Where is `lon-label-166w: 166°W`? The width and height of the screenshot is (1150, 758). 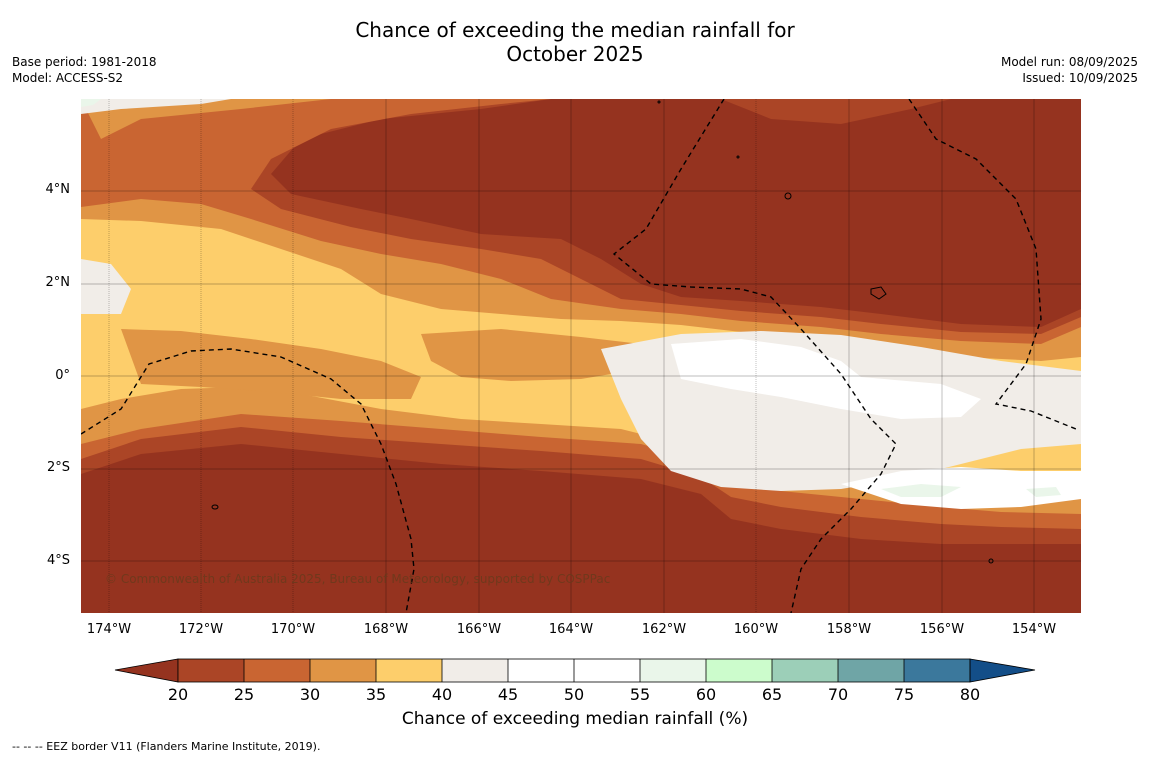 lon-label-166w: 166°W is located at coordinates (479, 629).